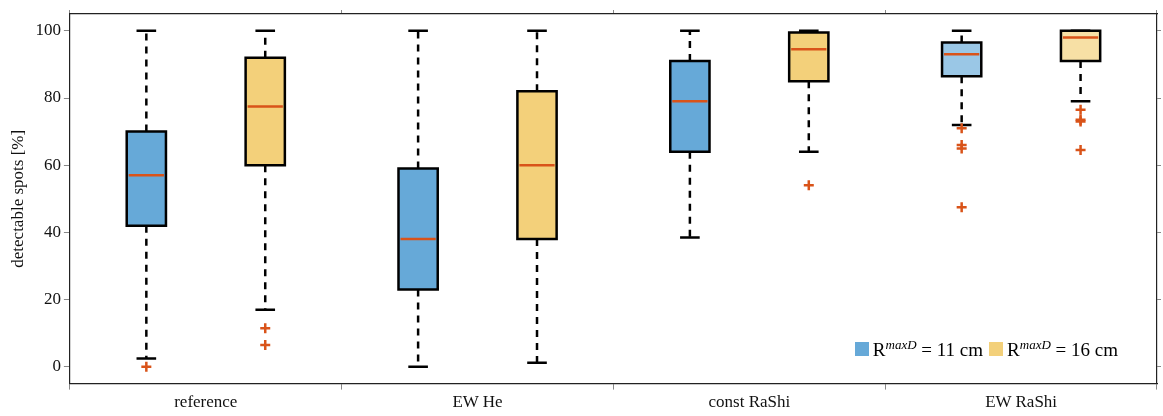 This screenshot has height=416, width=1163. What do you see at coordinates (48, 30) in the screenshot?
I see `y-tick-label: 100` at bounding box center [48, 30].